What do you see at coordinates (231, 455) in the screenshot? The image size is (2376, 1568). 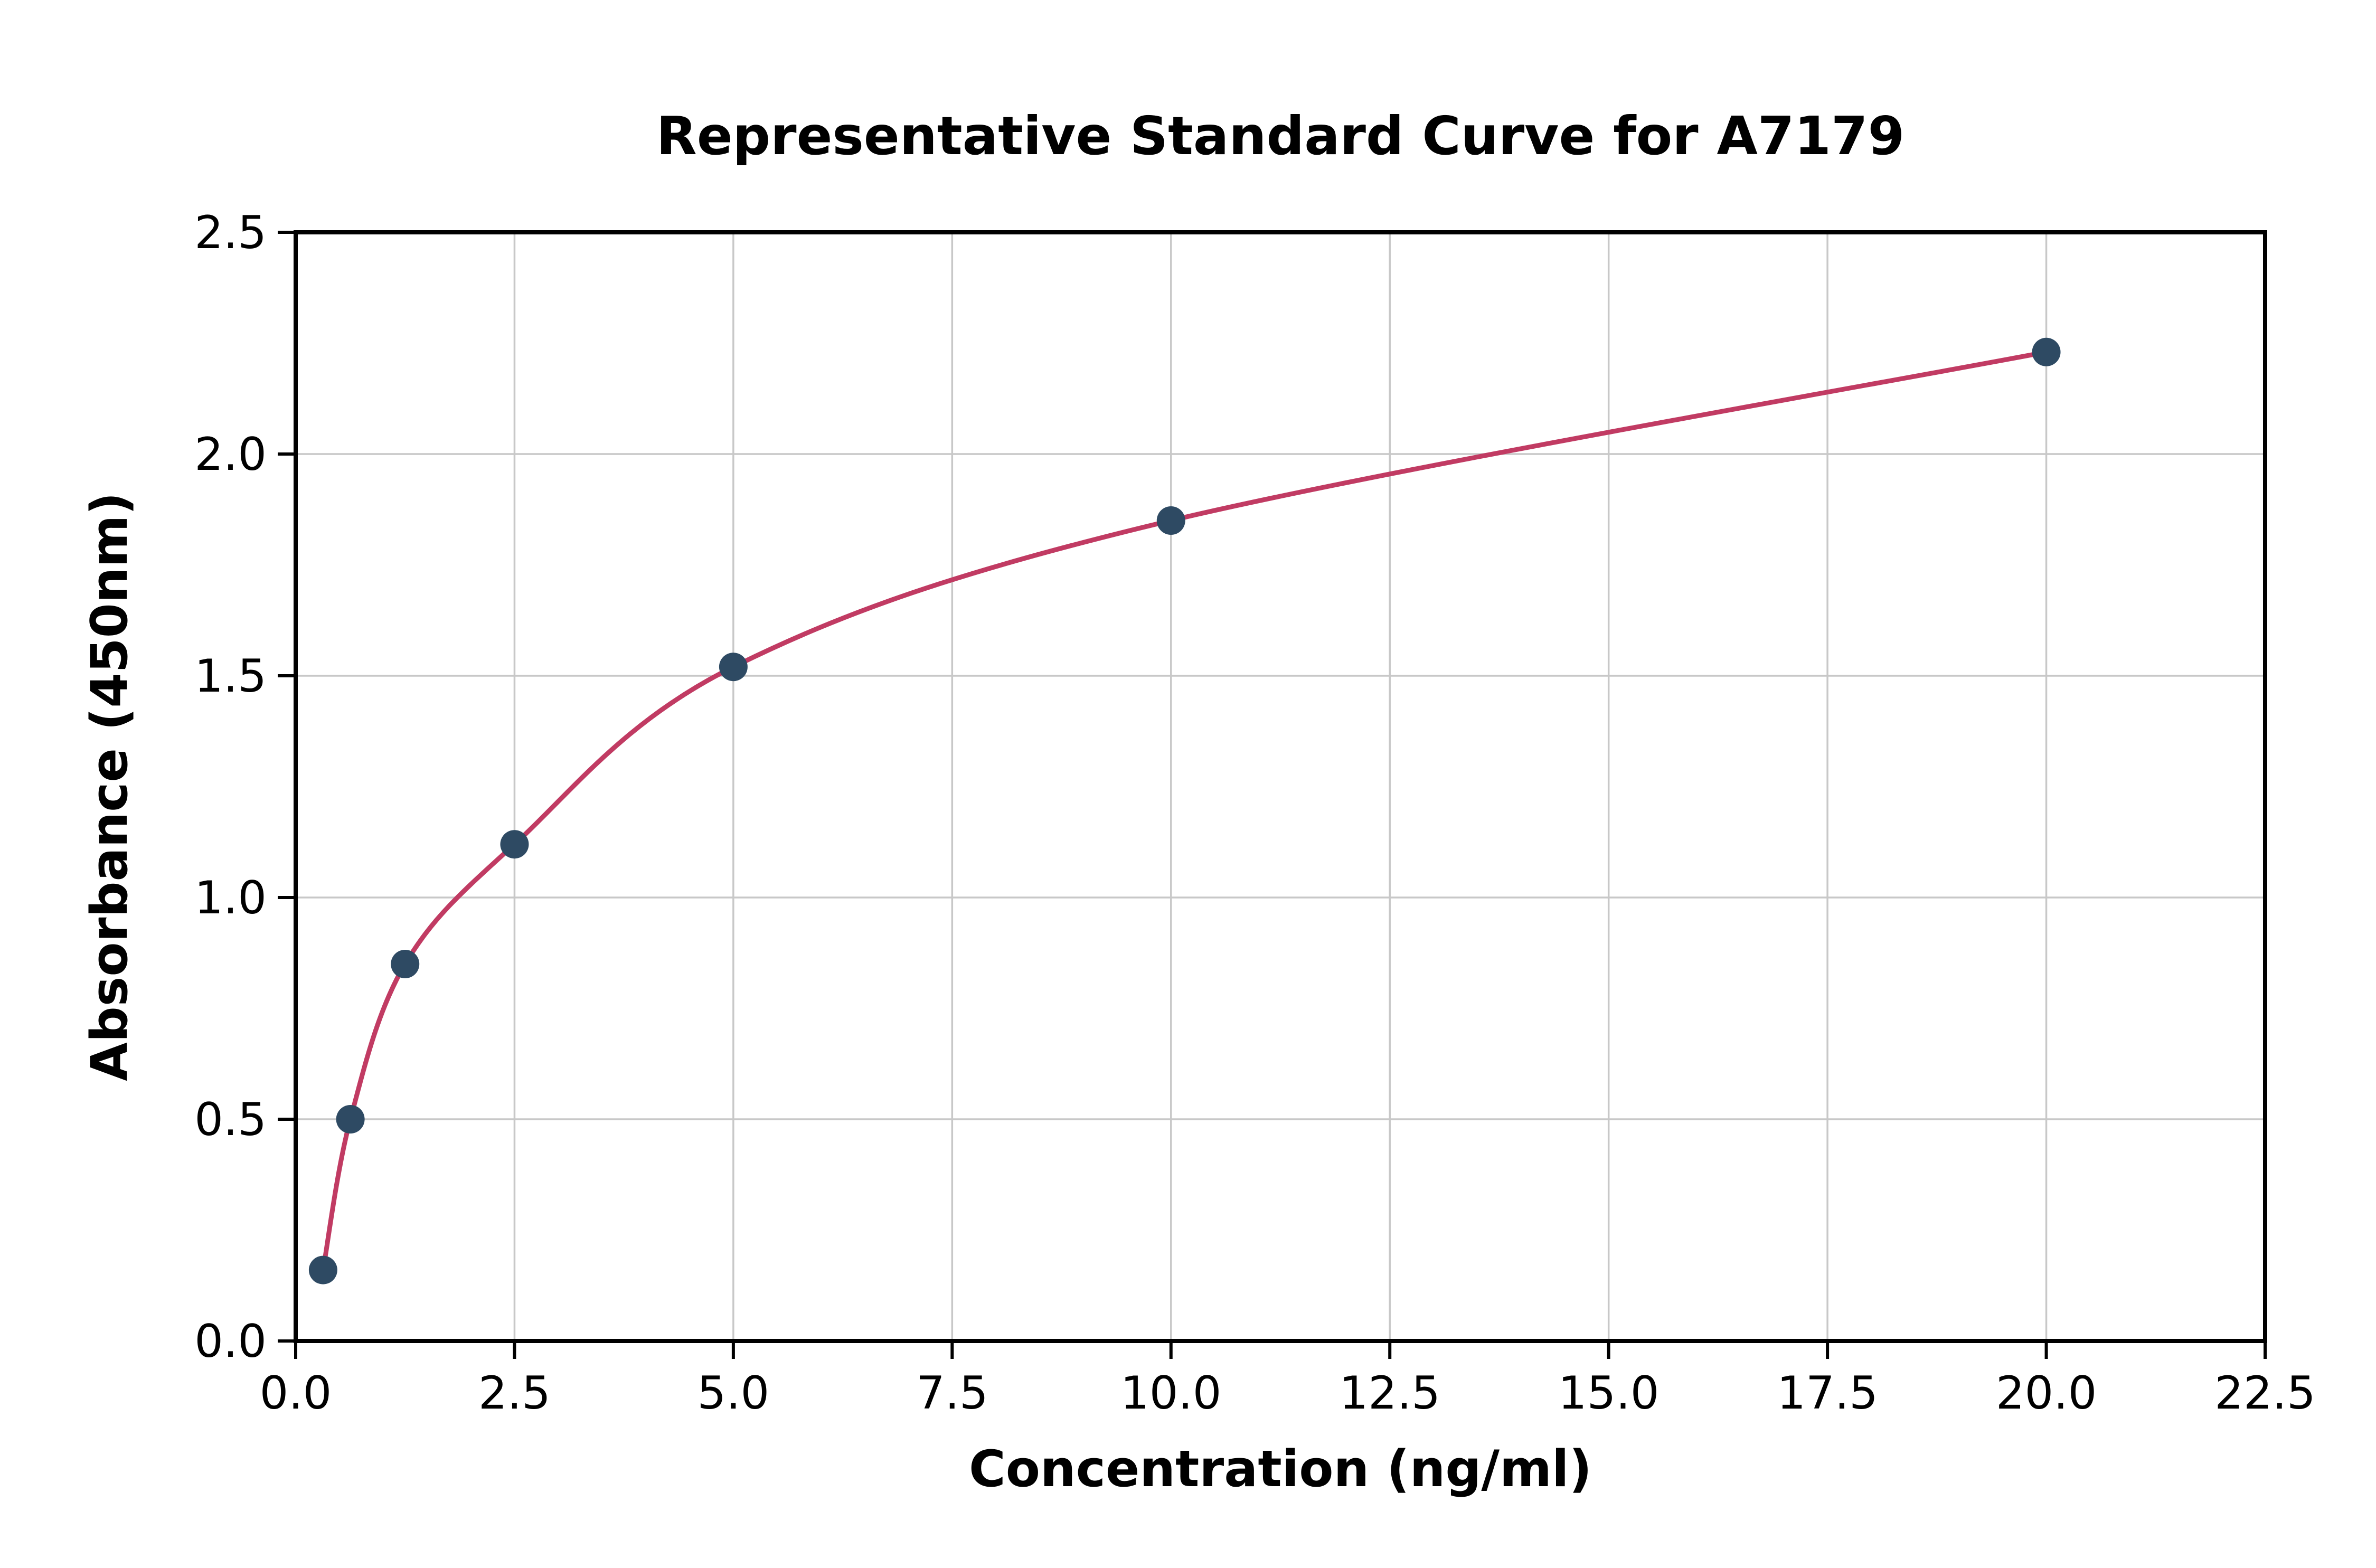 I see `y-tick-label: 2.0` at bounding box center [231, 455].